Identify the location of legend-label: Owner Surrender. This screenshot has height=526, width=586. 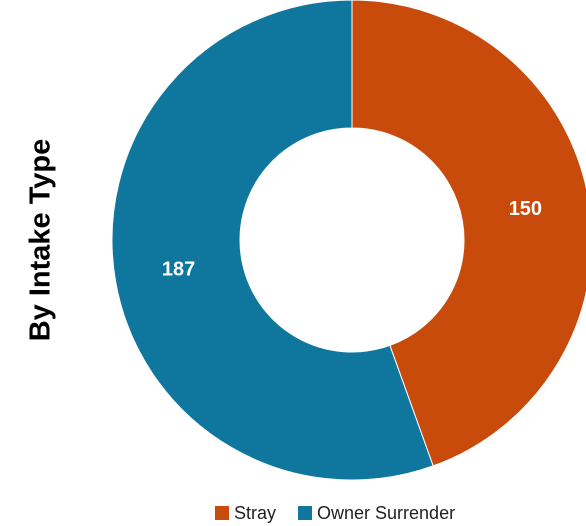
(386, 513).